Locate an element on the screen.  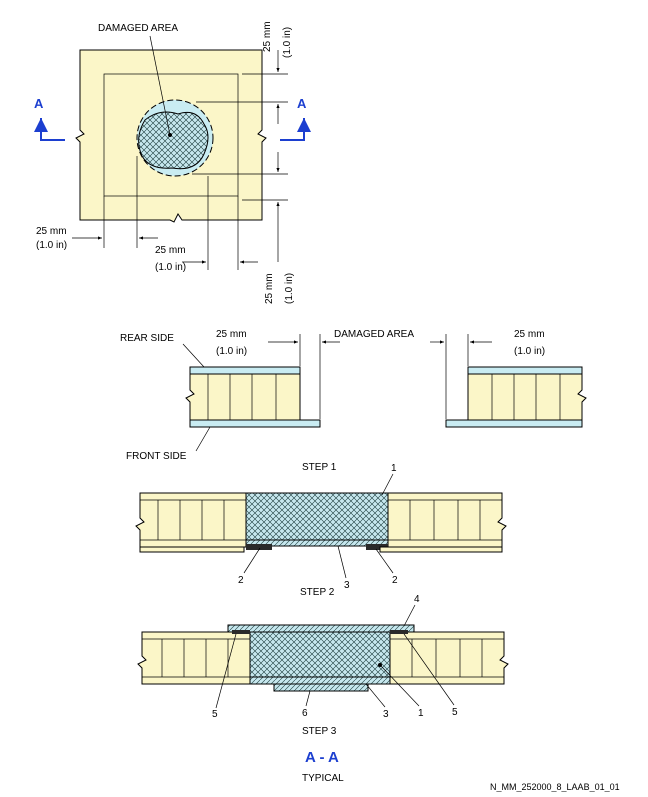
step2-left-core is located at coordinates (191, 520).